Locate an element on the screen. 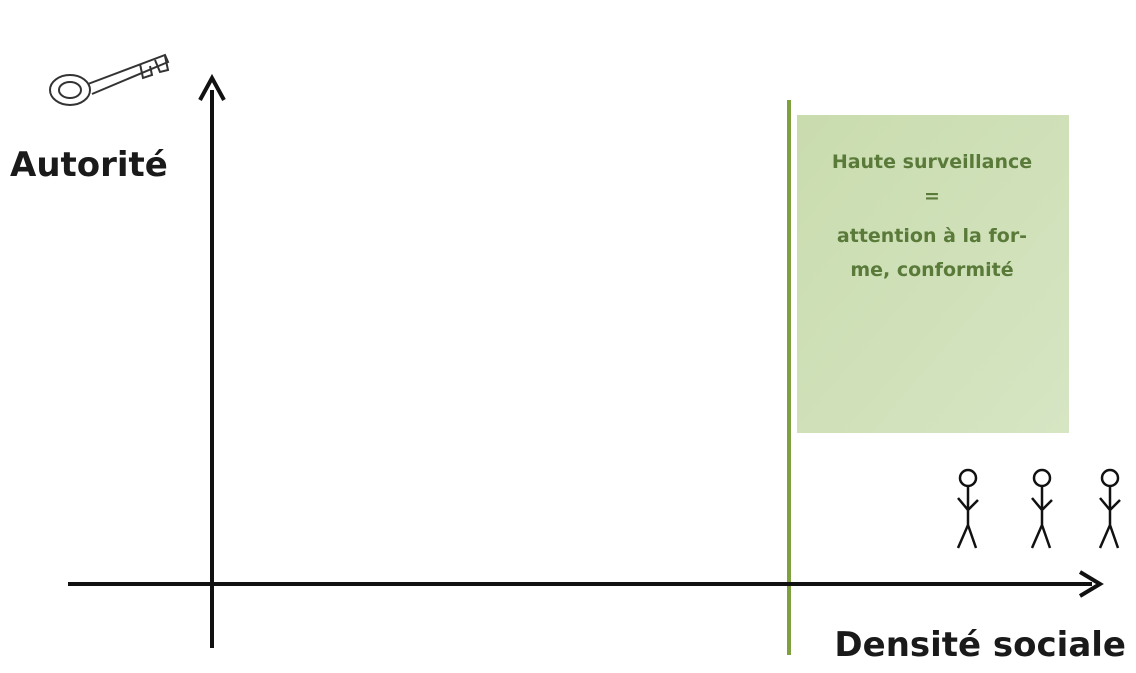  box-line: me, conformité is located at coordinates (931, 270).